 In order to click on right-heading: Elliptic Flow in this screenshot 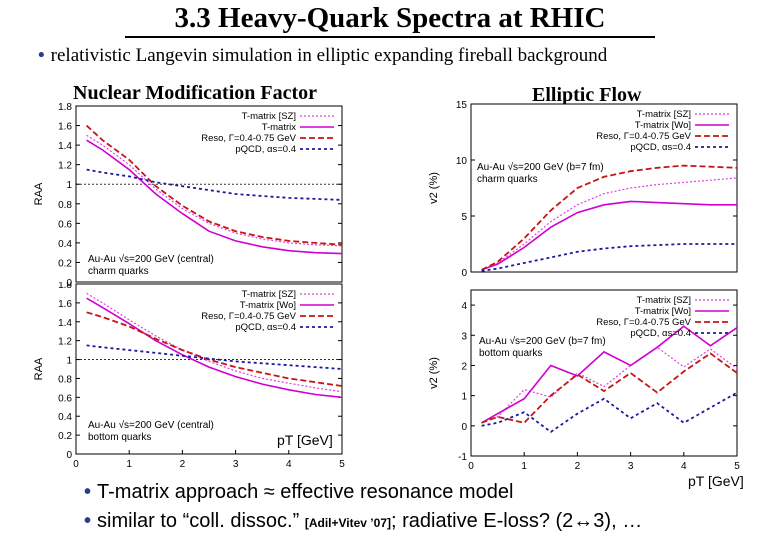, I will do `click(587, 95)`.